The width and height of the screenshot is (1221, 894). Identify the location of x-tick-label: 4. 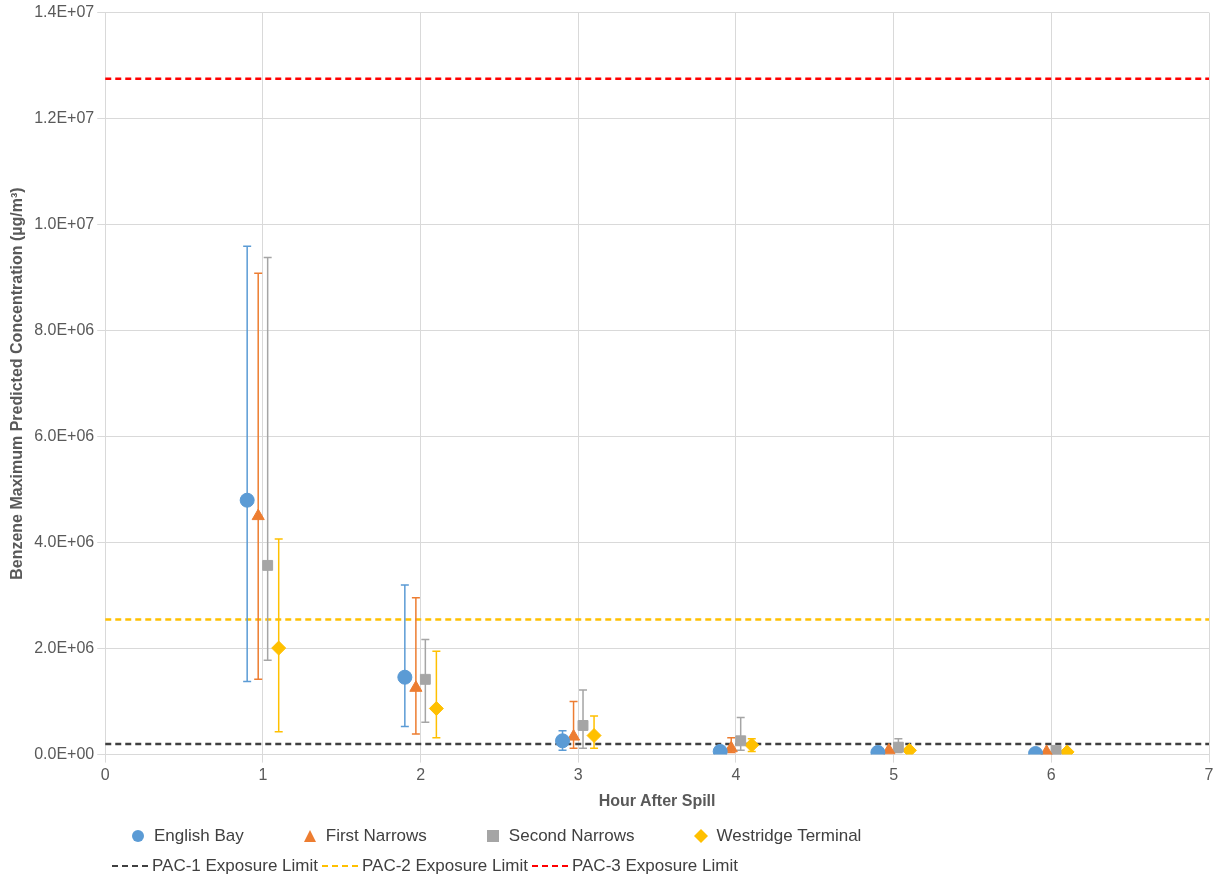
(736, 774).